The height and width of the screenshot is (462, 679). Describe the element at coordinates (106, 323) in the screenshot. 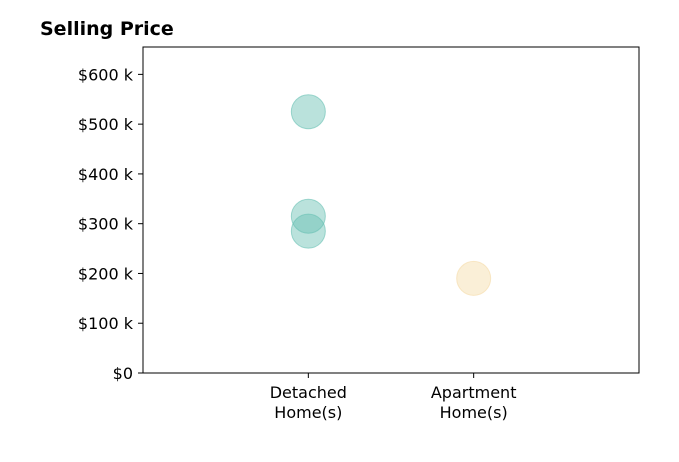

I see `y-tick-label: $100 k` at that location.